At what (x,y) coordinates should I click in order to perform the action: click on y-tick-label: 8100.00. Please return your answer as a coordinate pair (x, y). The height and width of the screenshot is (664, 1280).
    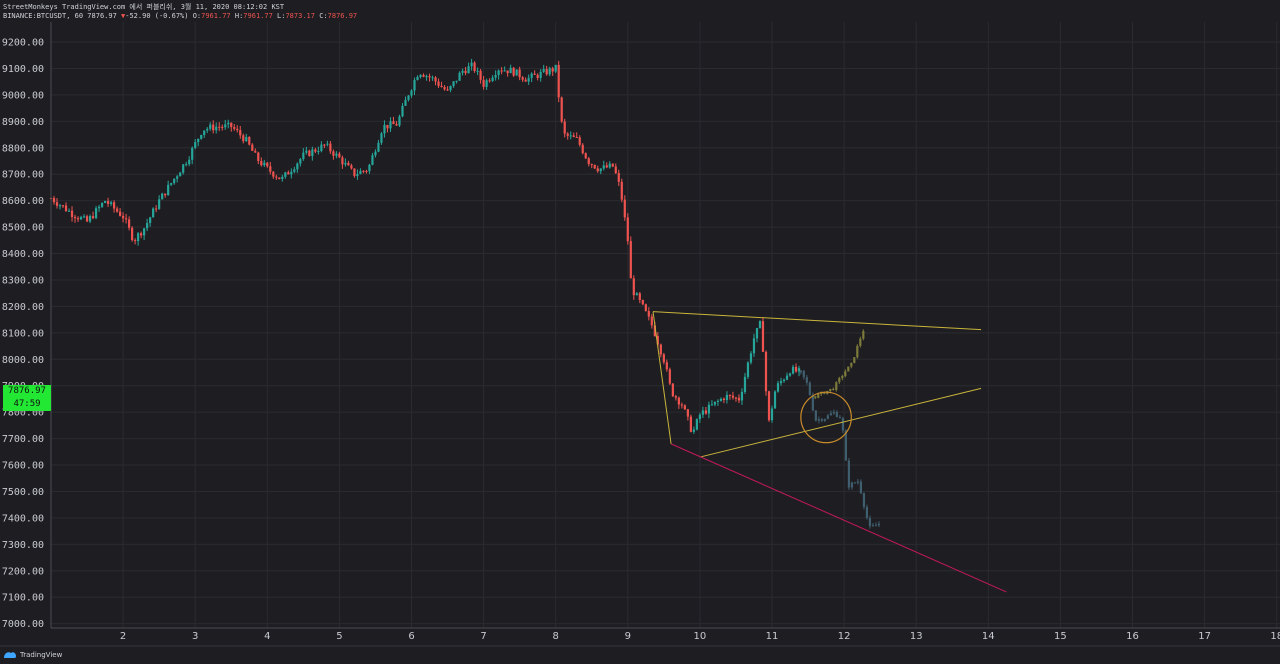
    Looking at the image, I should click on (23, 333).